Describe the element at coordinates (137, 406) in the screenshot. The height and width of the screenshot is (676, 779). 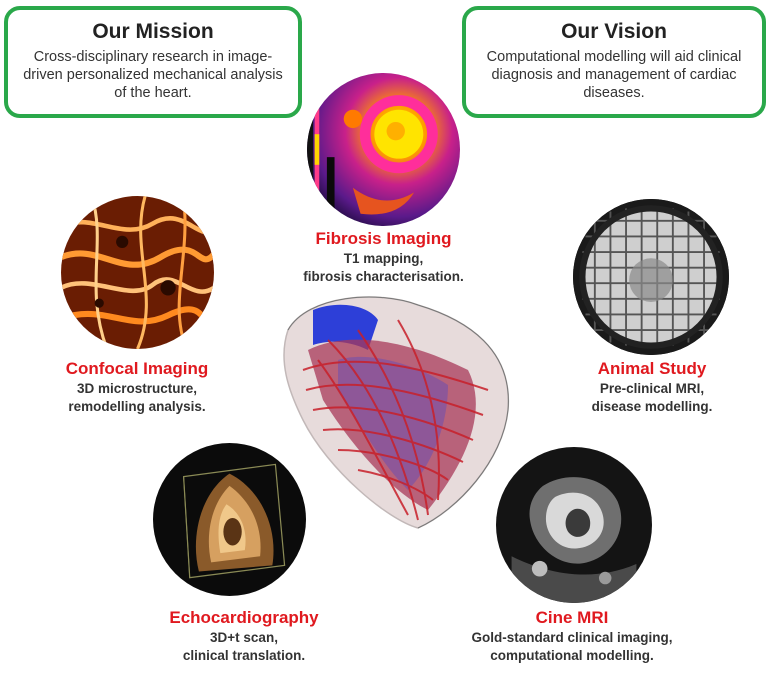
I see `confocal-line2: remodelling analysis.` at that location.